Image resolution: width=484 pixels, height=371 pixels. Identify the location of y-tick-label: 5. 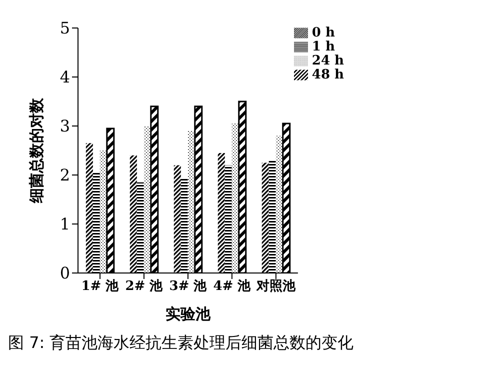
(65, 28).